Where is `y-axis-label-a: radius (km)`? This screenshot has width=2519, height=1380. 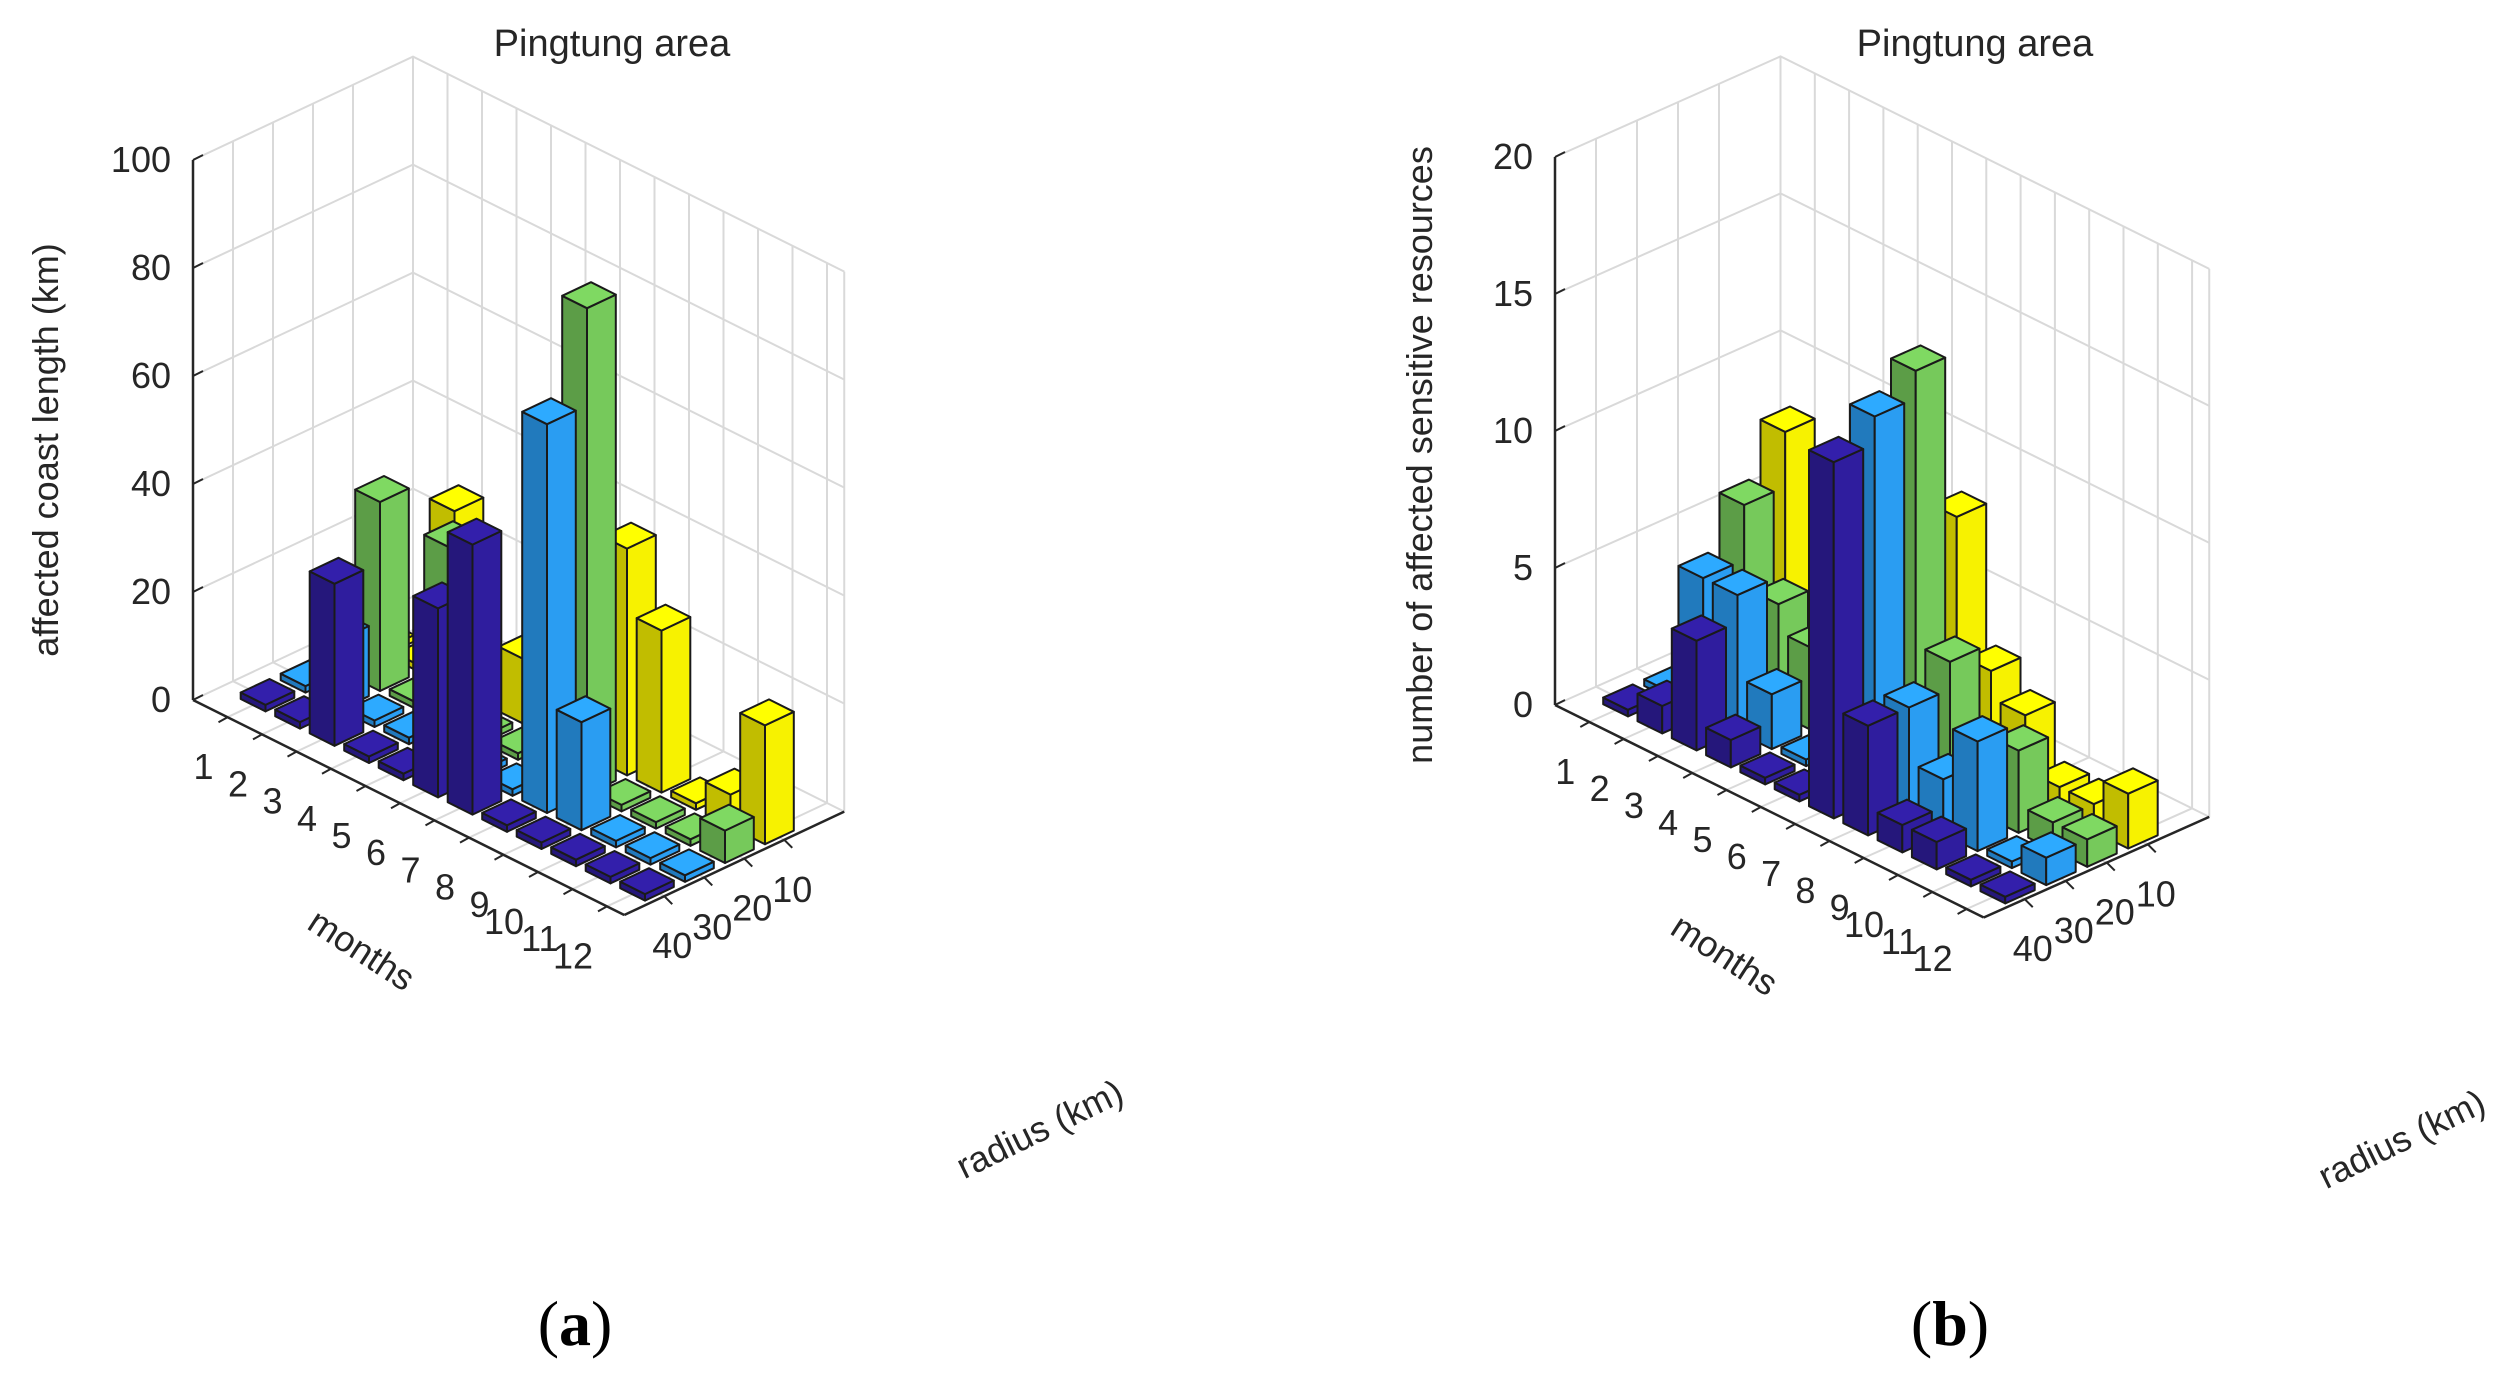
y-axis-label-a: radius (km) is located at coordinates (1040, 1129).